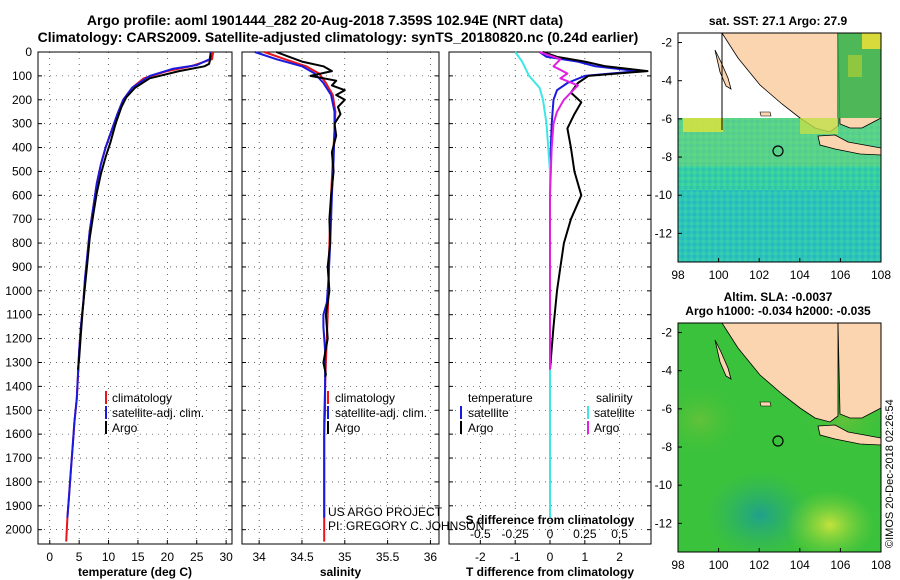  What do you see at coordinates (18, 339) in the screenshot?
I see `y-tick-label: 1200` at bounding box center [18, 339].